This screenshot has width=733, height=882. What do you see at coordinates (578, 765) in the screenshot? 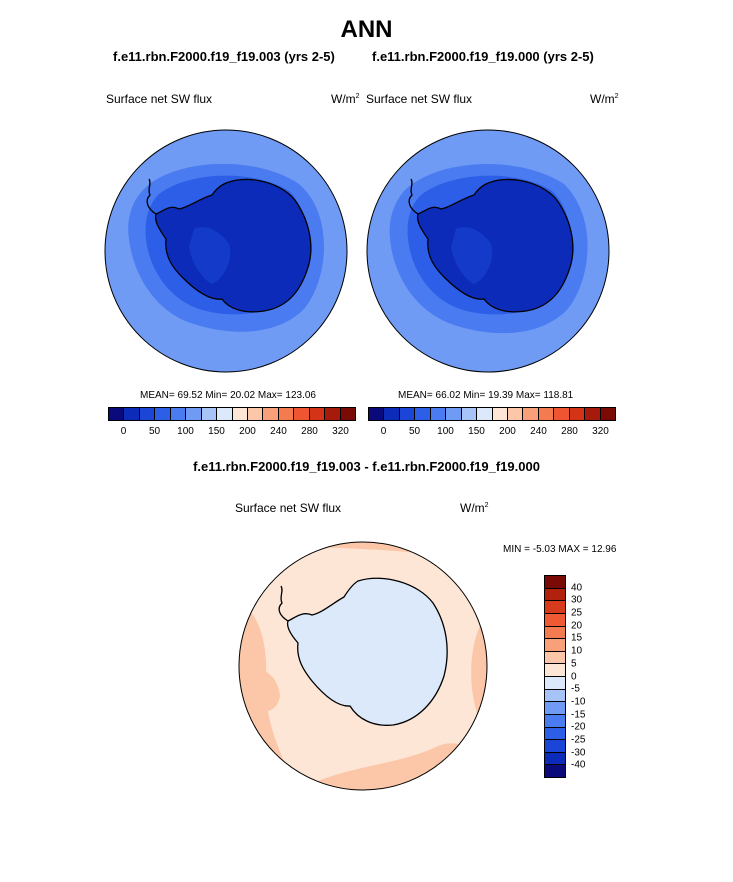
I see `diff-colorbar-label-14: -40` at bounding box center [578, 765].